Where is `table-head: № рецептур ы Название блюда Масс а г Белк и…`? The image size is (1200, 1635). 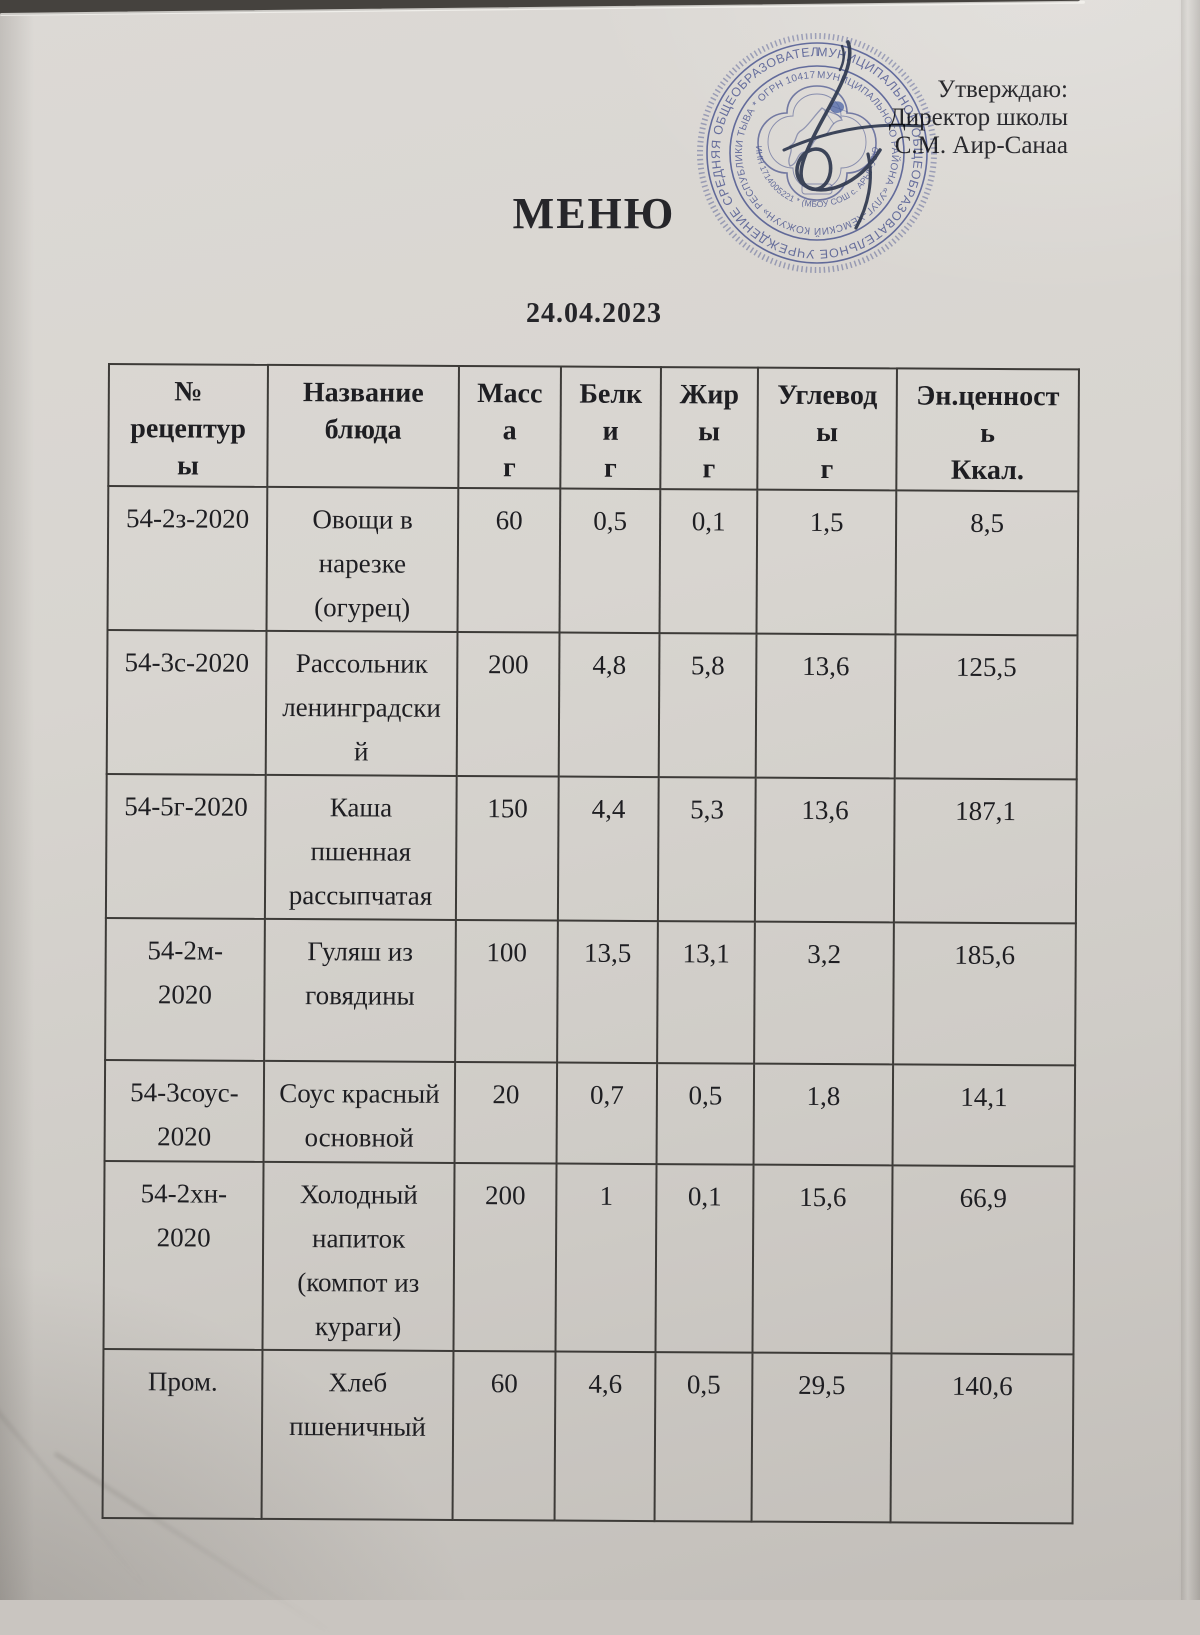
table-head: № рецептур ы Название блюда Масс а г Белк и… is located at coordinates (593, 428).